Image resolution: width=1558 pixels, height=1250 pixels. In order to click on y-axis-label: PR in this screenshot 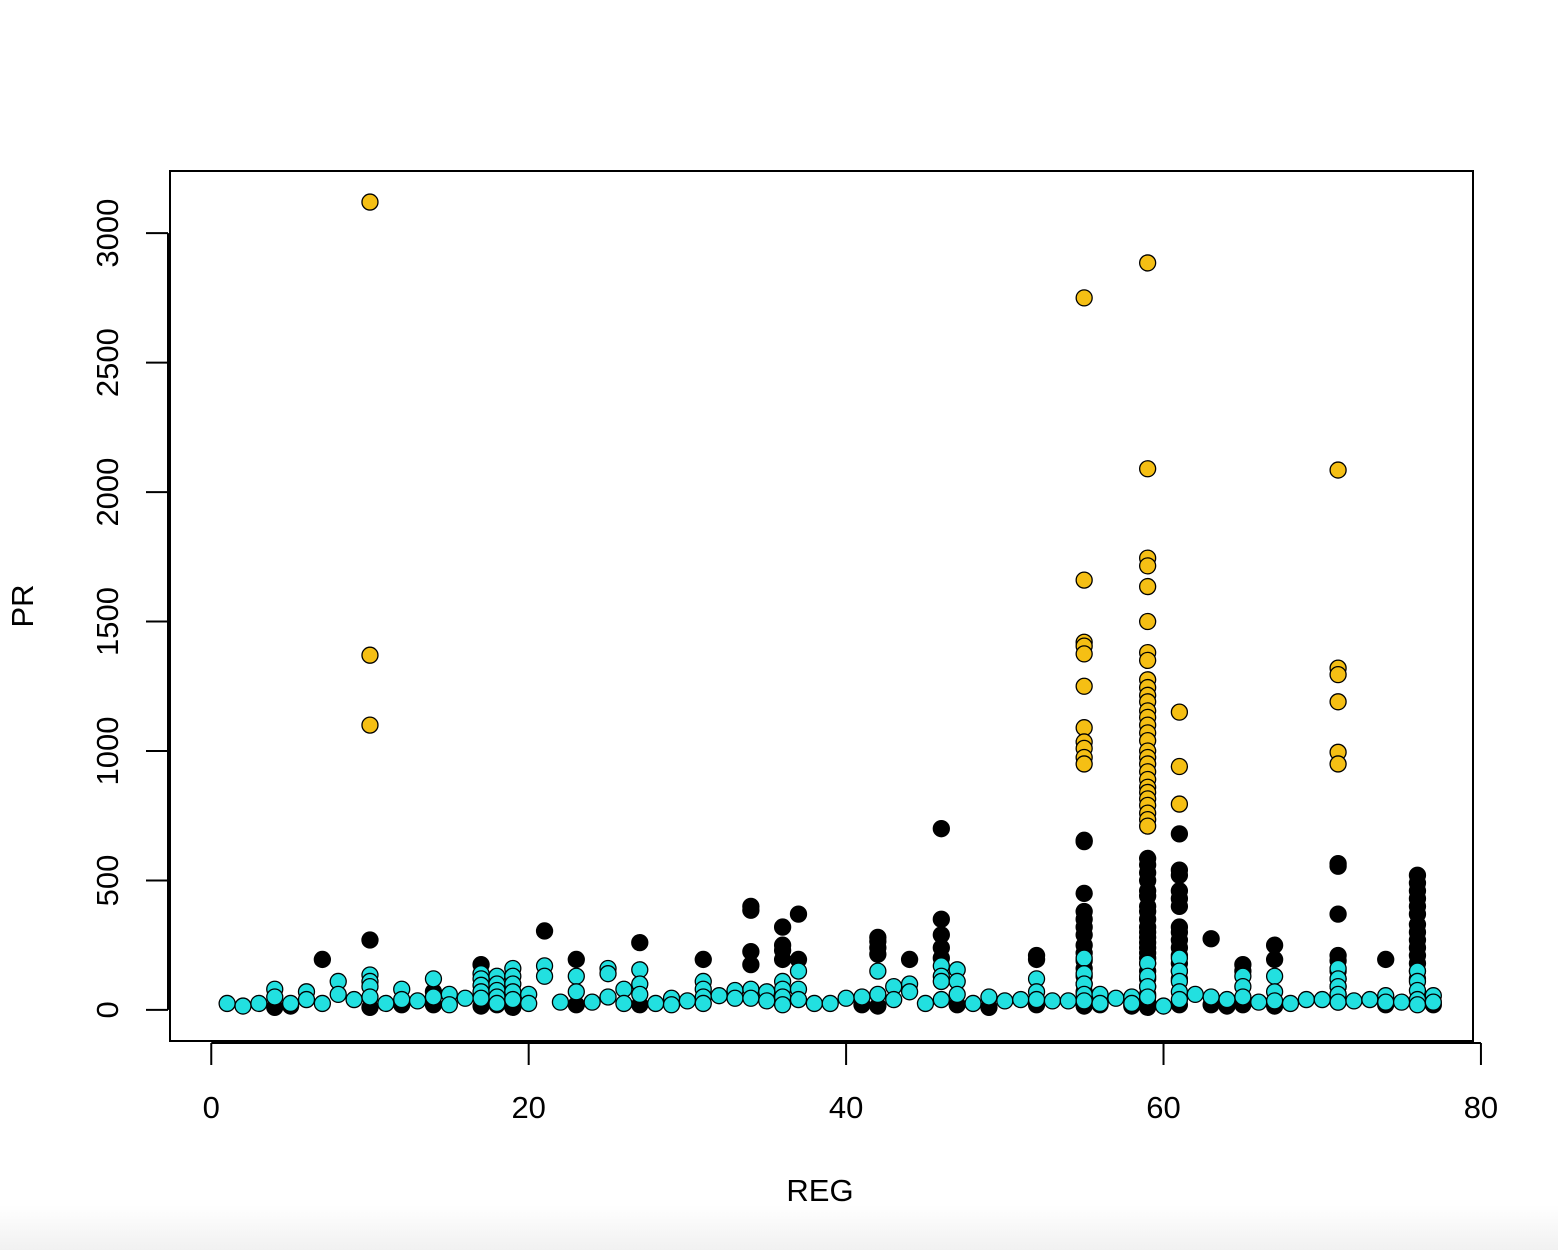, I will do `click(22, 605)`.